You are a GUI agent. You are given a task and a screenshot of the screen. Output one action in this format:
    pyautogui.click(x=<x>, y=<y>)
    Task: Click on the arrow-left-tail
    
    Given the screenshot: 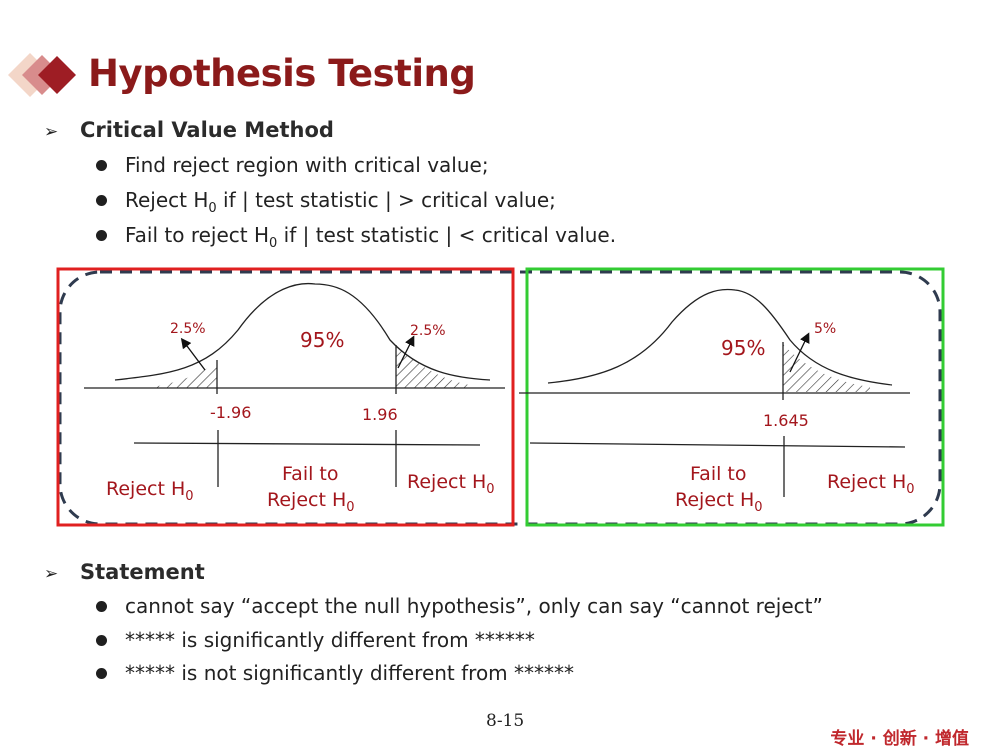 What is the action you would take?
    pyautogui.click(x=193, y=354)
    